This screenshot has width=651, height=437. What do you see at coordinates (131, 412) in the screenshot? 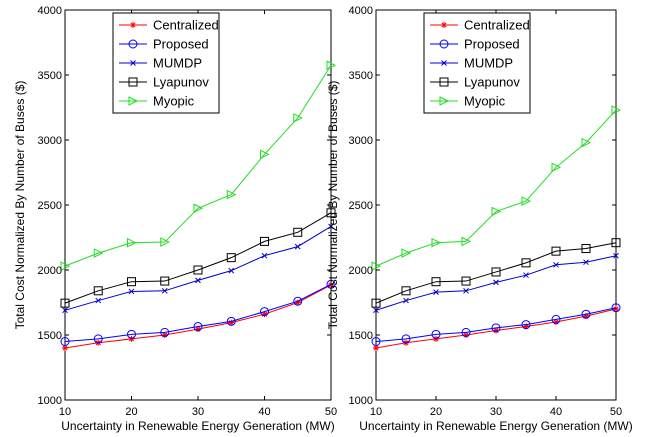
I see `x-tick-label: 20` at bounding box center [131, 412].